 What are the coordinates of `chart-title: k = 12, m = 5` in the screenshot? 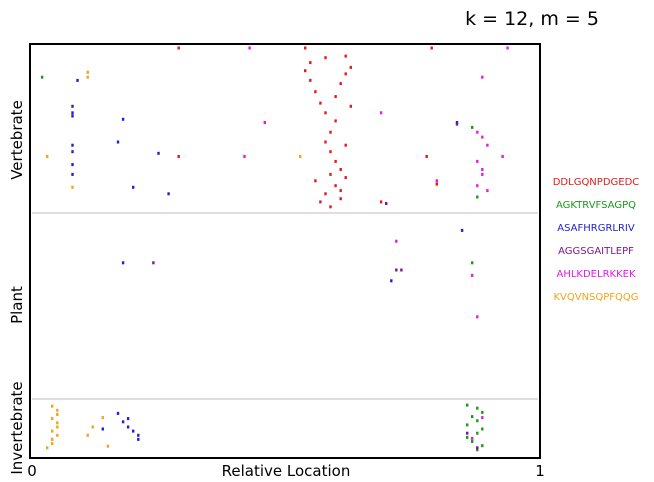 It's located at (532, 19).